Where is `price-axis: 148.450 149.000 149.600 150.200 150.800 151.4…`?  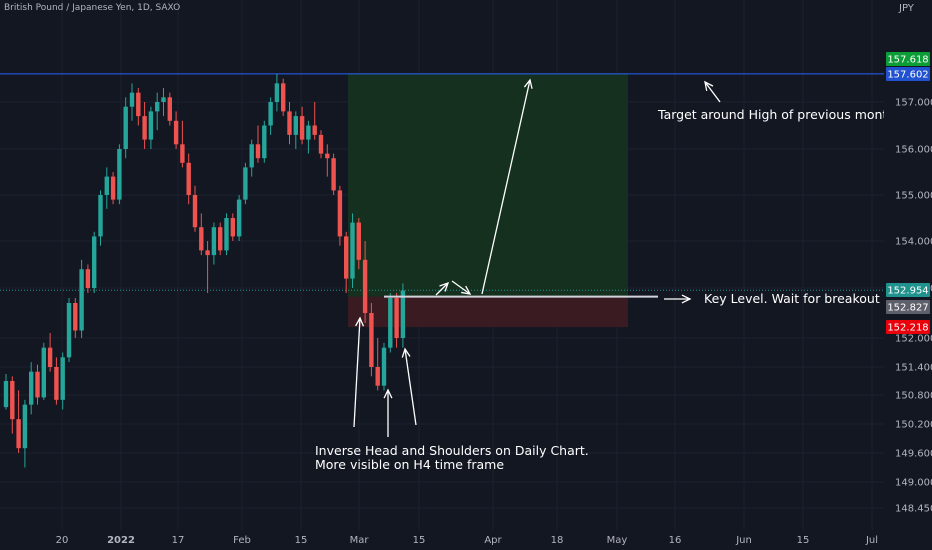 price-axis: 148.450 149.000 149.600 150.200 150.800 151.4… is located at coordinates (908, 265).